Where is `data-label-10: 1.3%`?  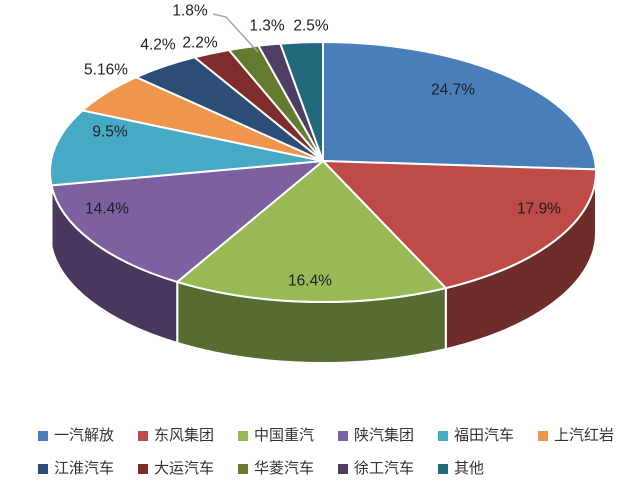
data-label-10: 1.3% is located at coordinates (267, 26).